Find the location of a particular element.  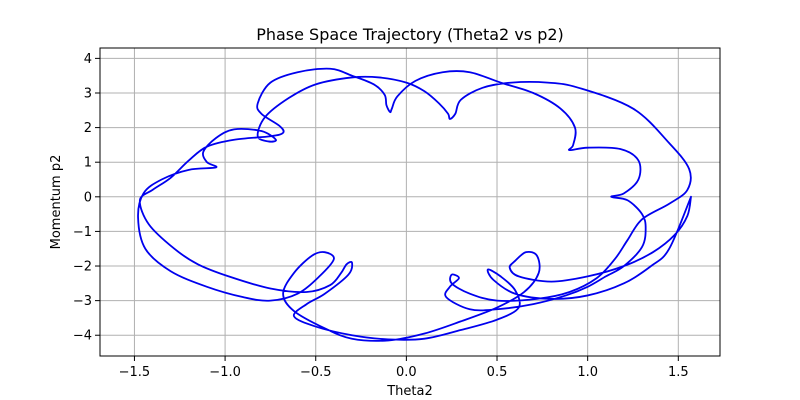

x-tick-label: −1.0 is located at coordinates (225, 372).